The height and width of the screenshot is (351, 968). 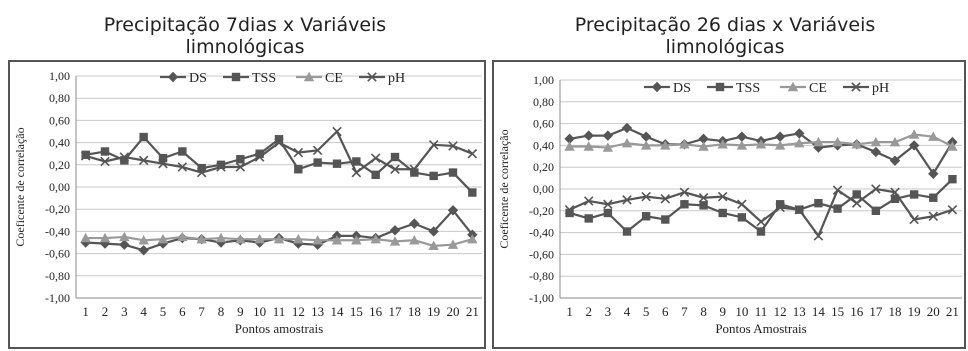 I want to click on y-axis-label: Coeficente de correlação, so click(x=20, y=186).